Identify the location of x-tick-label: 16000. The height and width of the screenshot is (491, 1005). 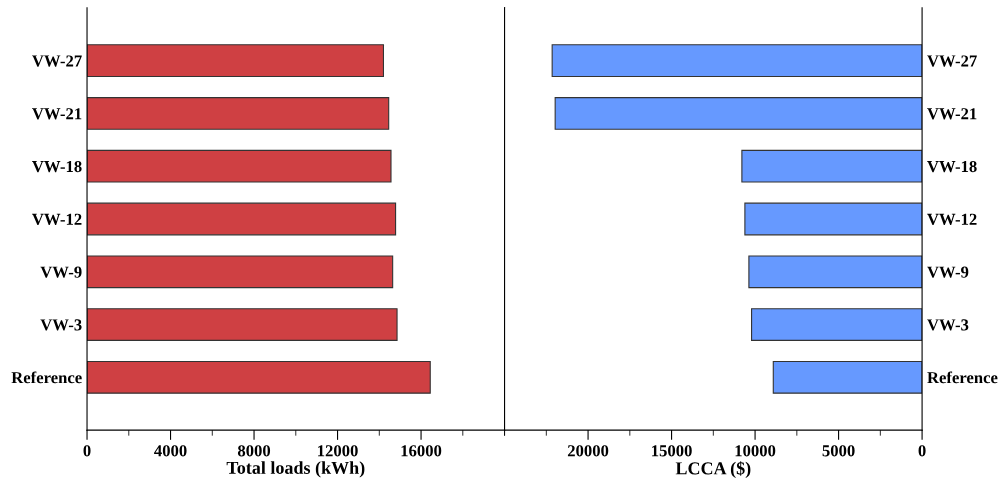
(421, 451).